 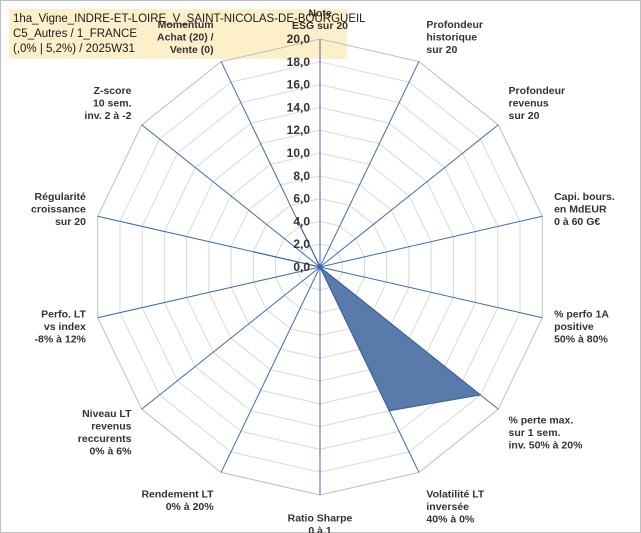 What do you see at coordinates (574, 327) in the screenshot?
I see `axis-label: positive` at bounding box center [574, 327].